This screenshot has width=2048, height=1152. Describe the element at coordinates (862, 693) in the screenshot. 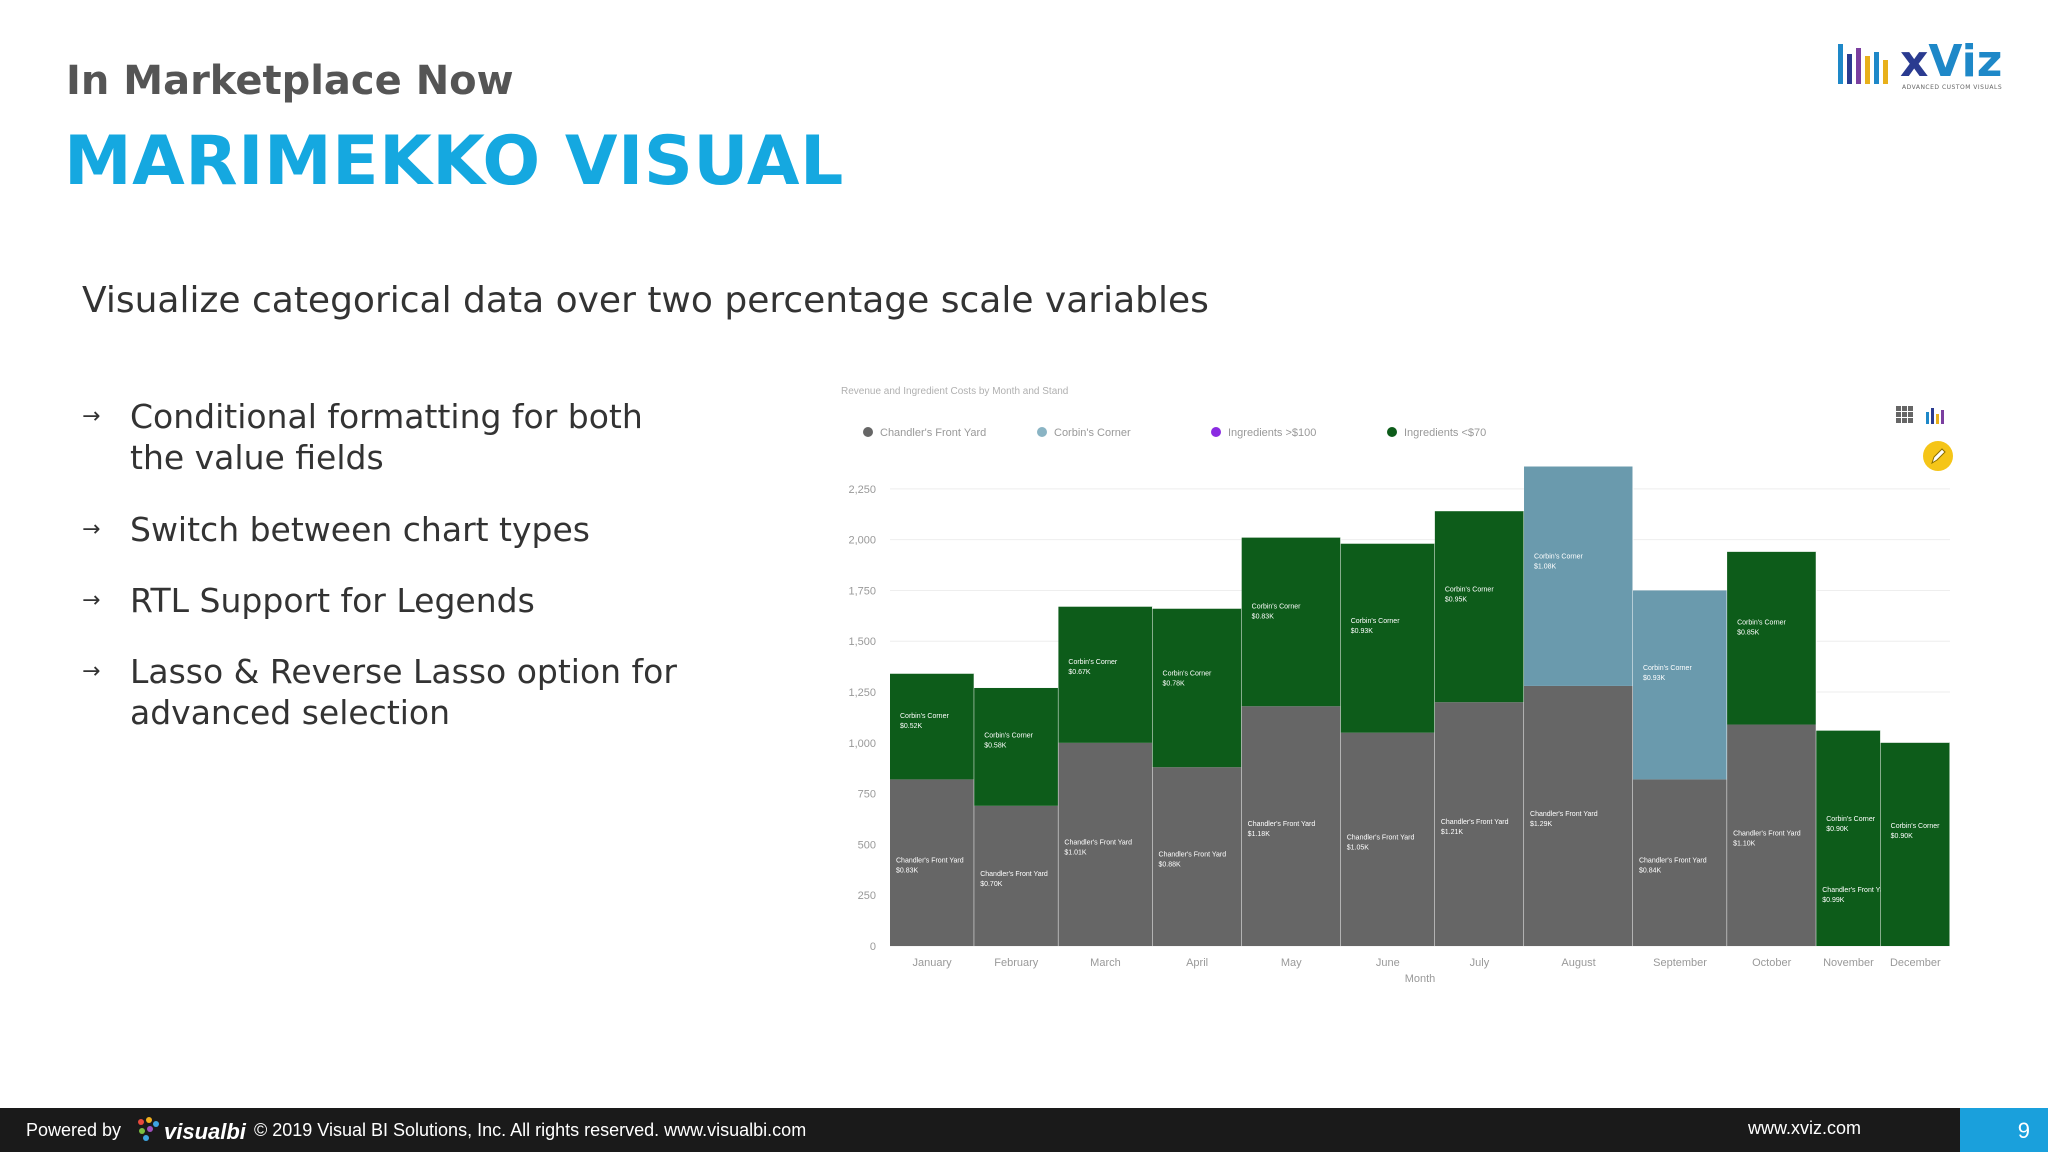

I see `y-tick-label: 1,250` at that location.